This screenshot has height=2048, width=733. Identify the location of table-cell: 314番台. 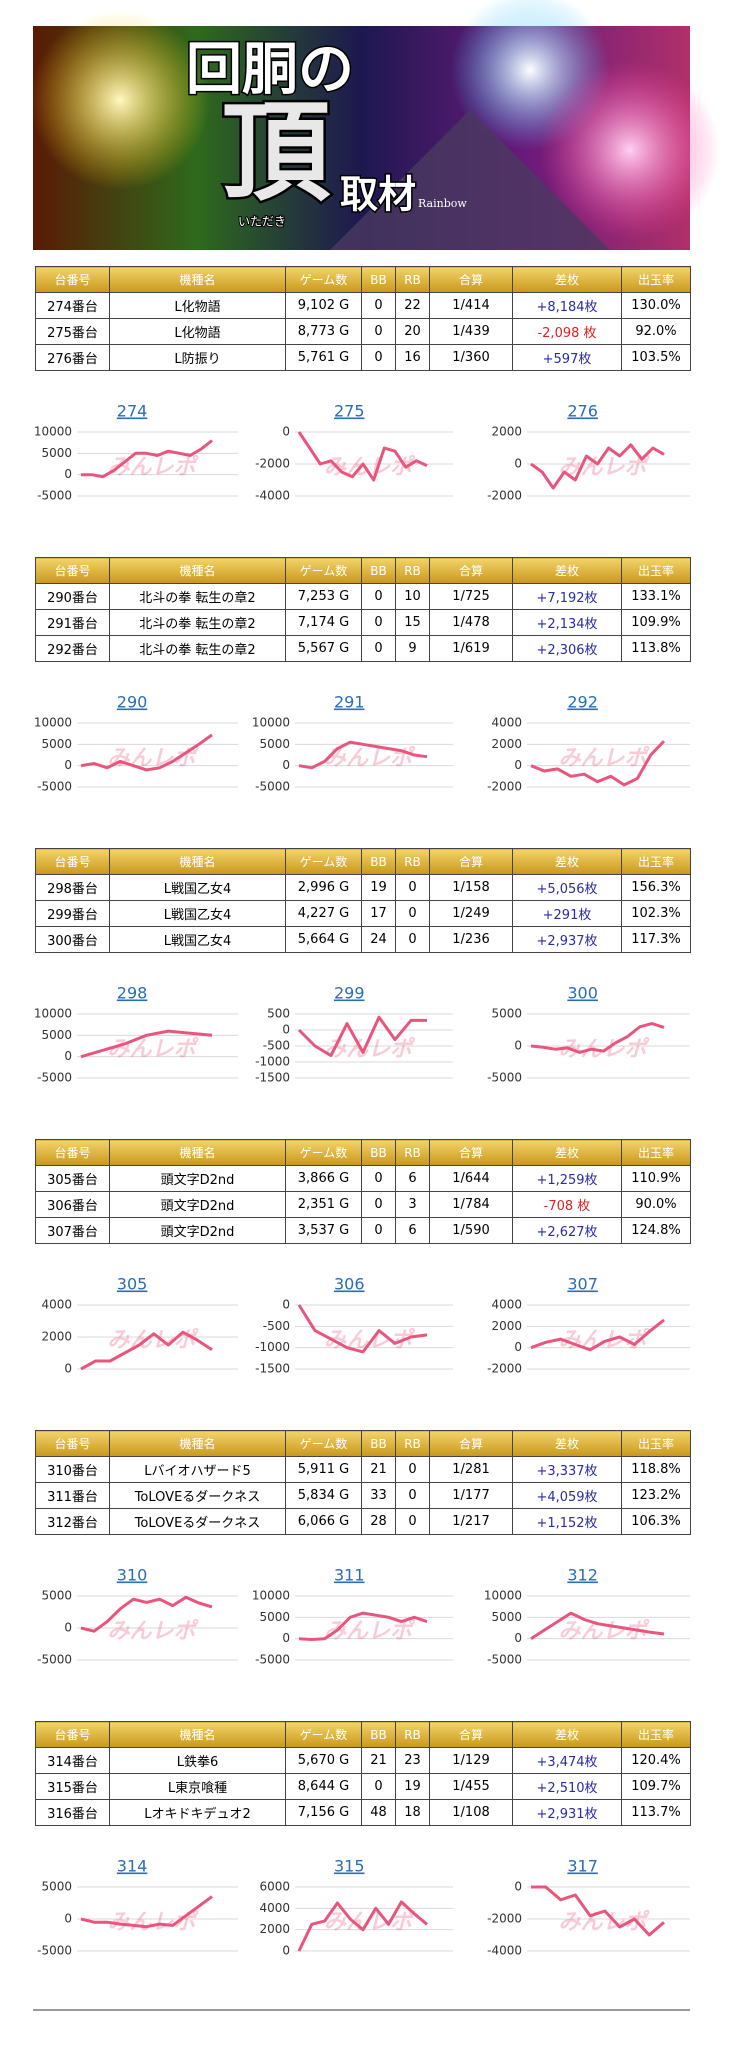
(72, 1760).